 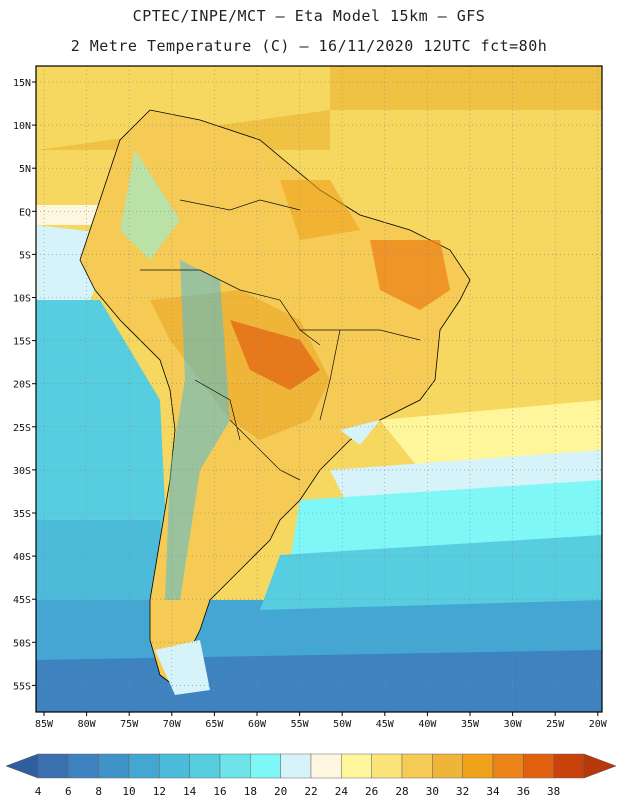 What do you see at coordinates (470, 724) in the screenshot?
I see `lon-label: 35W` at bounding box center [470, 724].